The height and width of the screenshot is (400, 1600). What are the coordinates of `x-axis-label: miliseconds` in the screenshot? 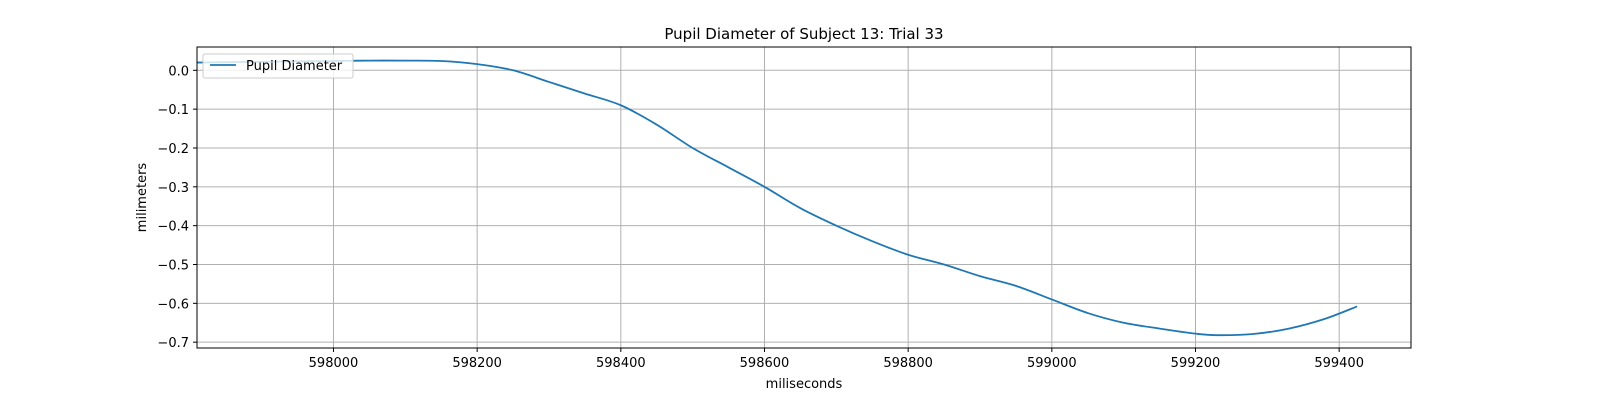 It's located at (804, 384).